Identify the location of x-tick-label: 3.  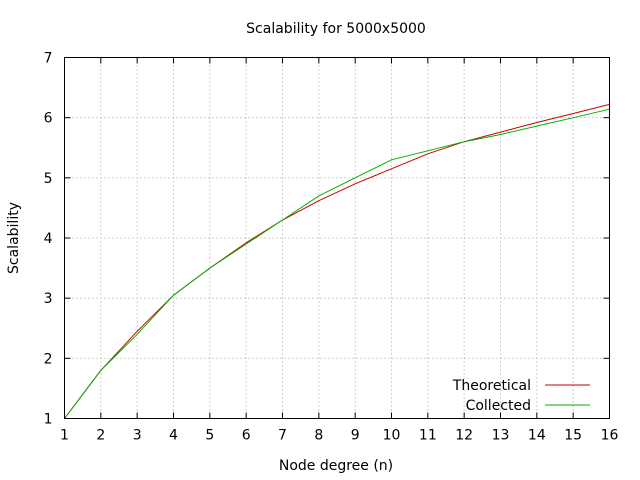
(137, 436).